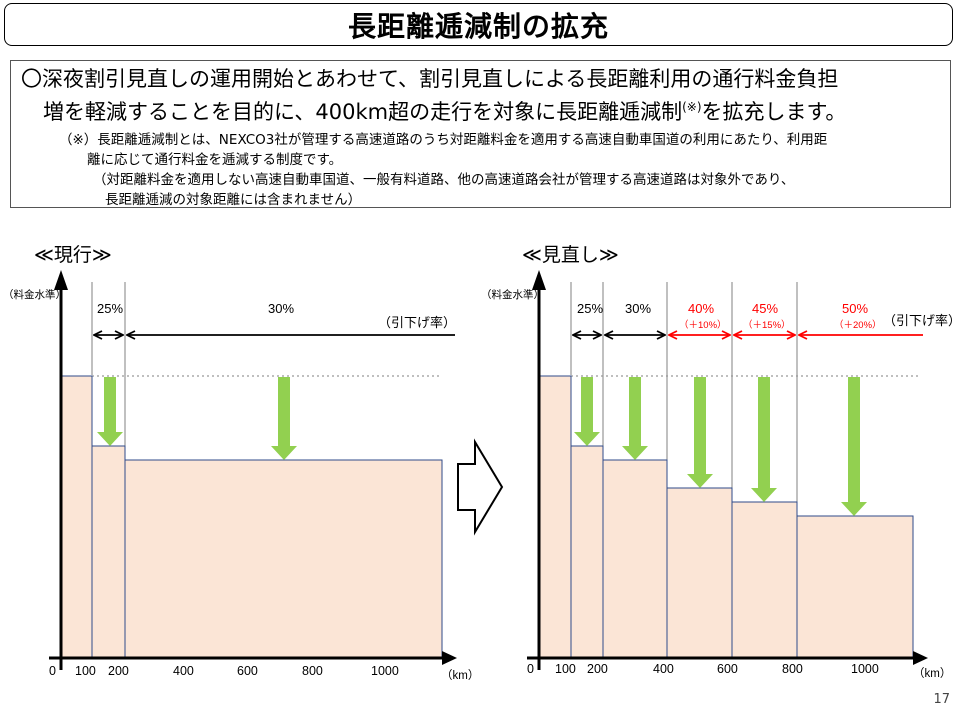  Describe the element at coordinates (855, 308) in the screenshot. I see `rate-label-50: 50%` at that location.